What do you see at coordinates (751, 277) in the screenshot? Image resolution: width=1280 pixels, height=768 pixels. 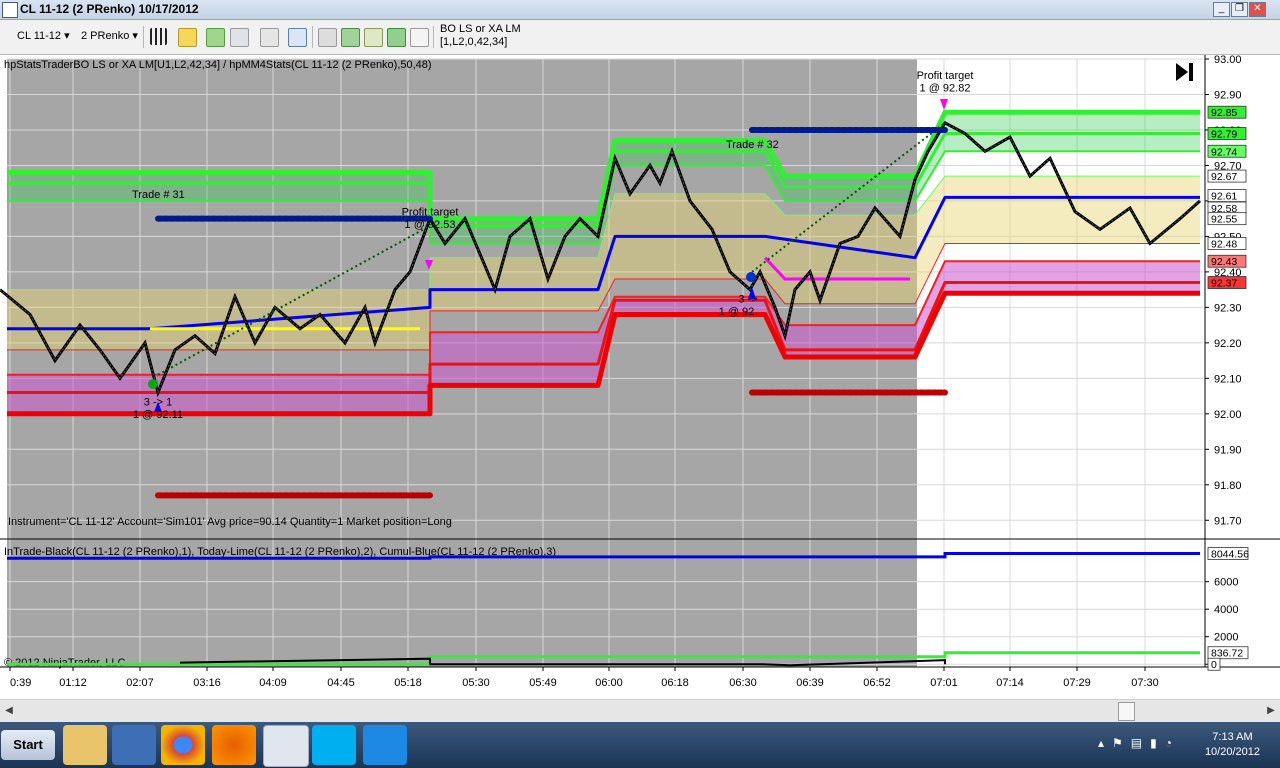 I see `entry-marker-icon` at bounding box center [751, 277].